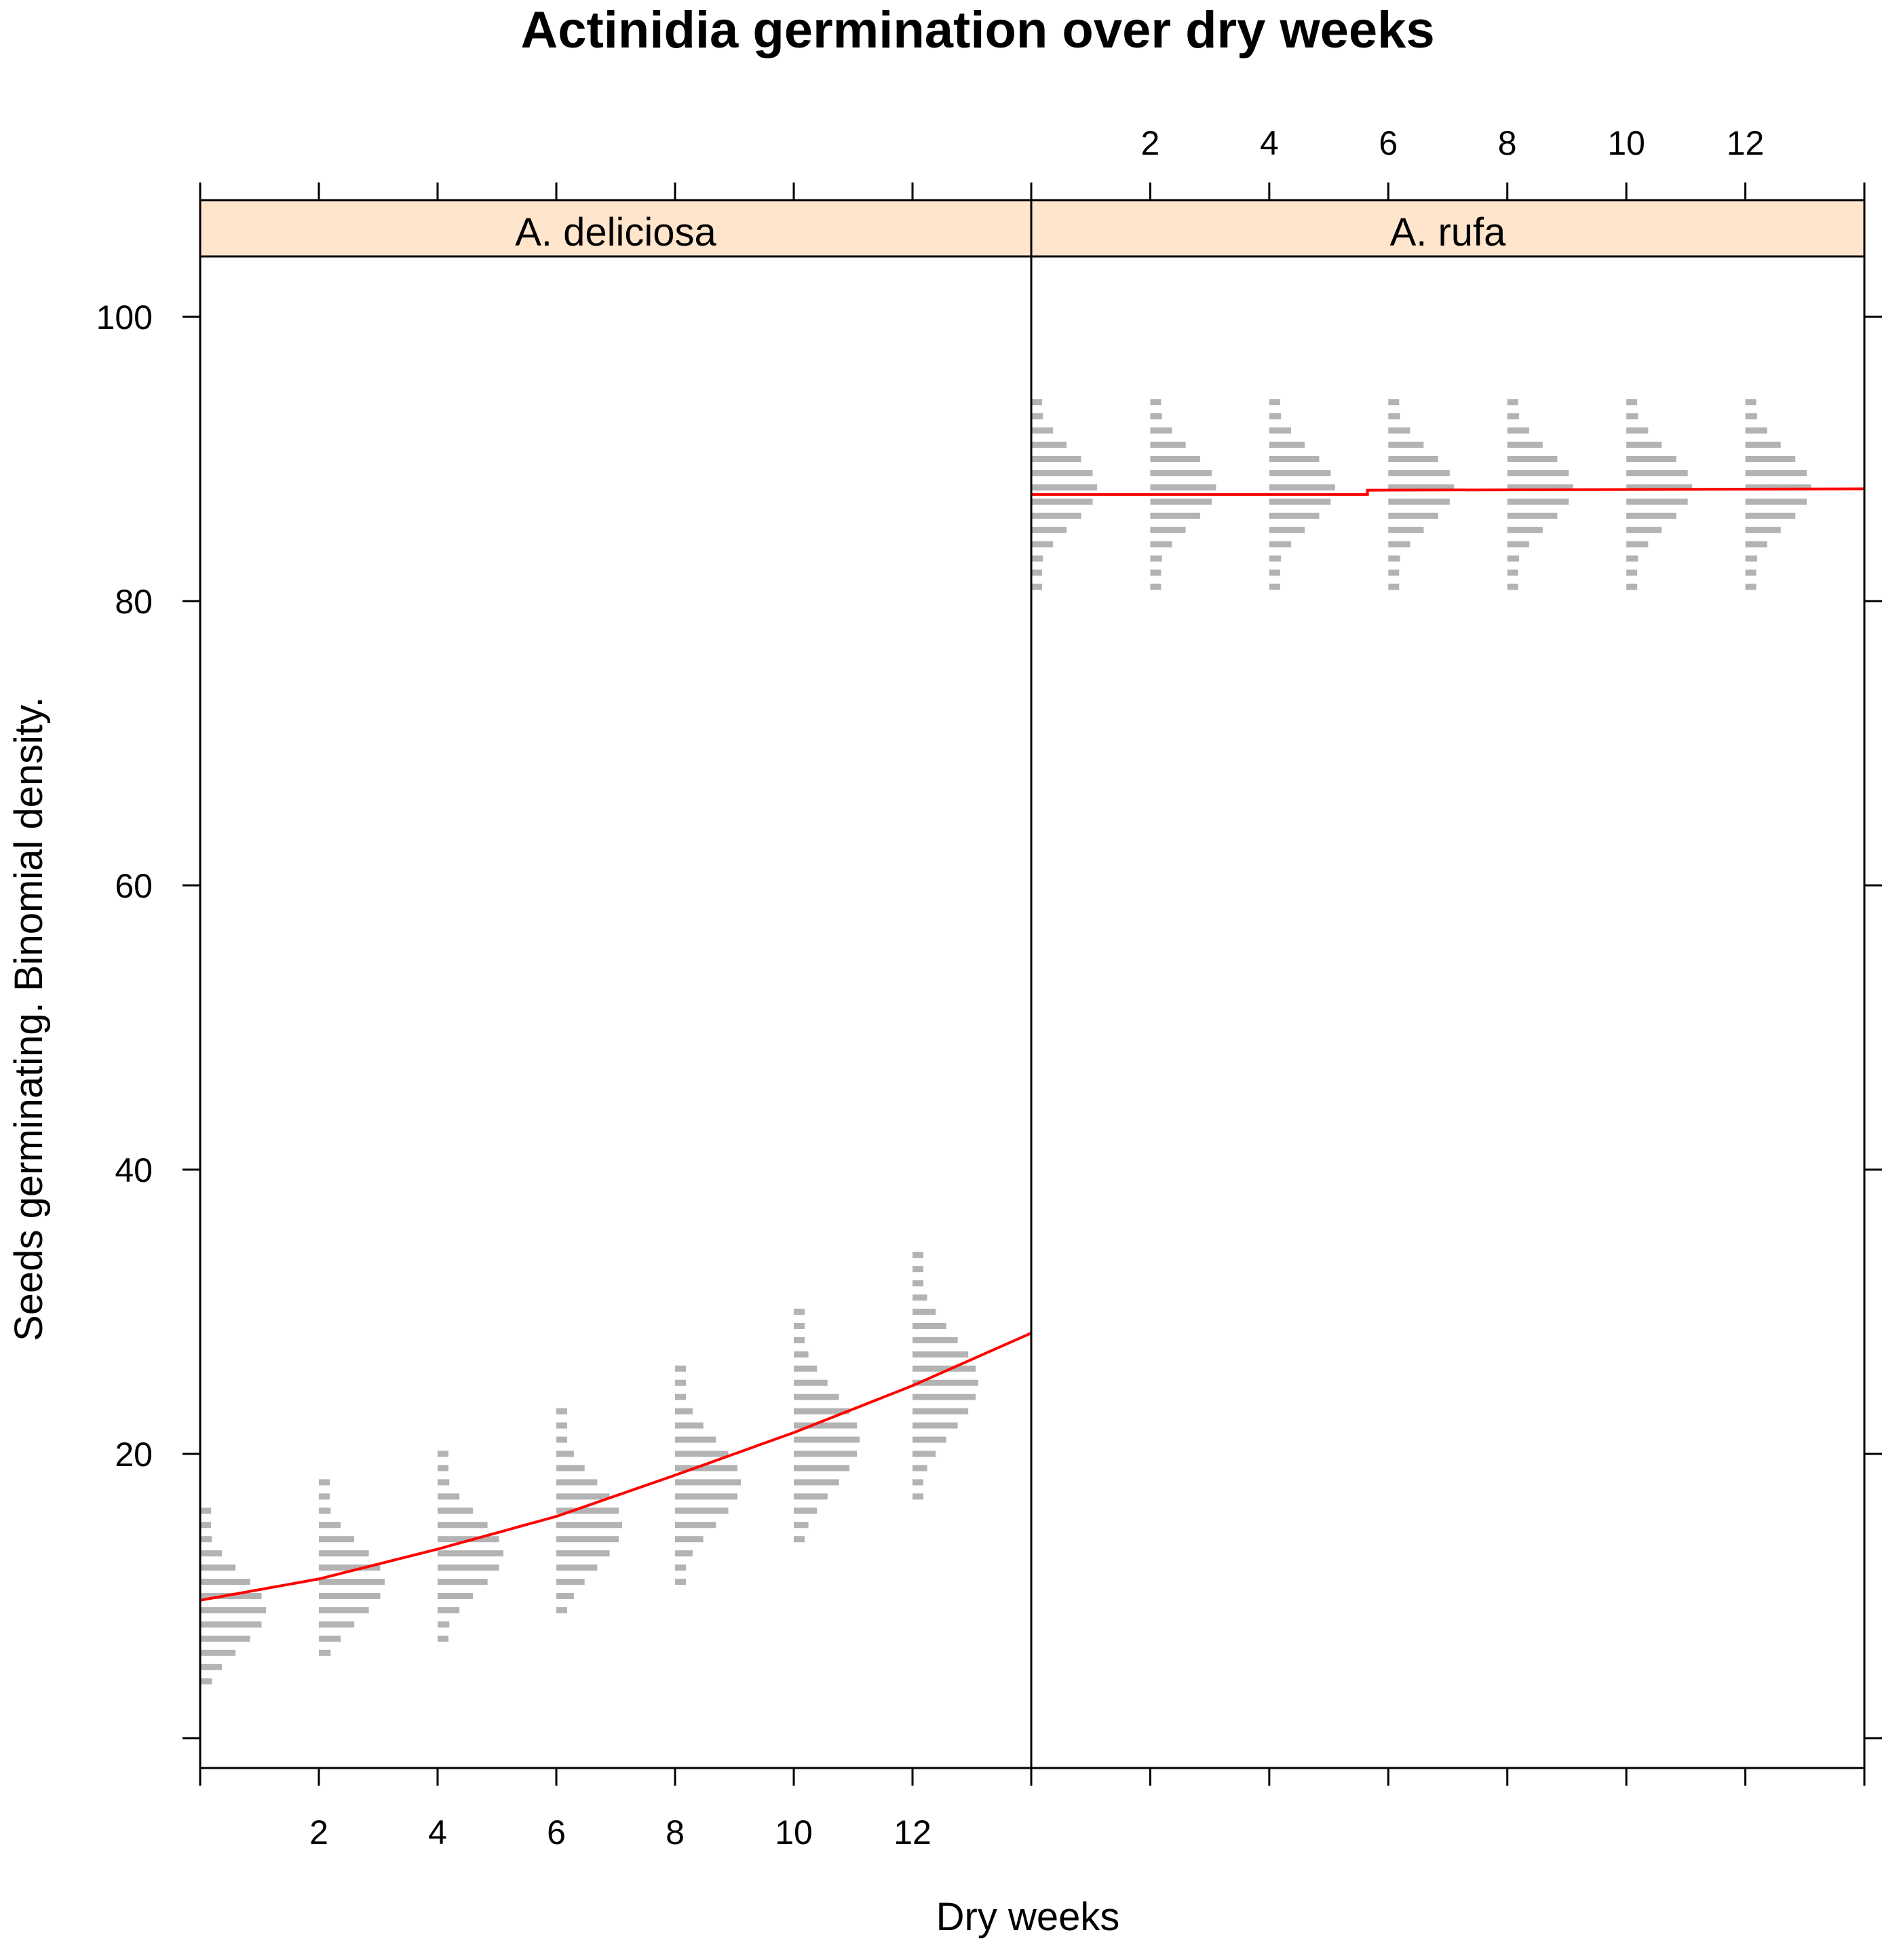 This screenshot has height=1960, width=1901. Describe the element at coordinates (615, 232) in the screenshot. I see `strip-label: A. deliciosa` at that location.